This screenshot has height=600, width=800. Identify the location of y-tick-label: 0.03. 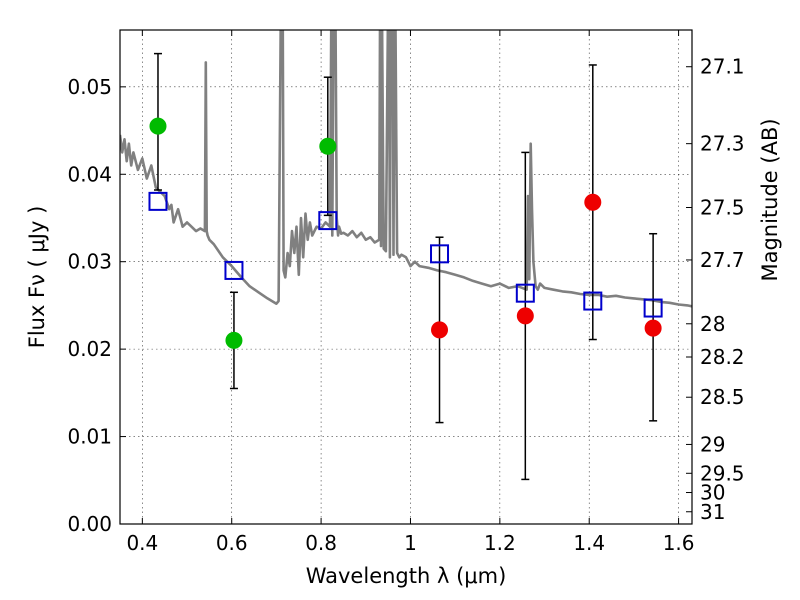
(89, 262).